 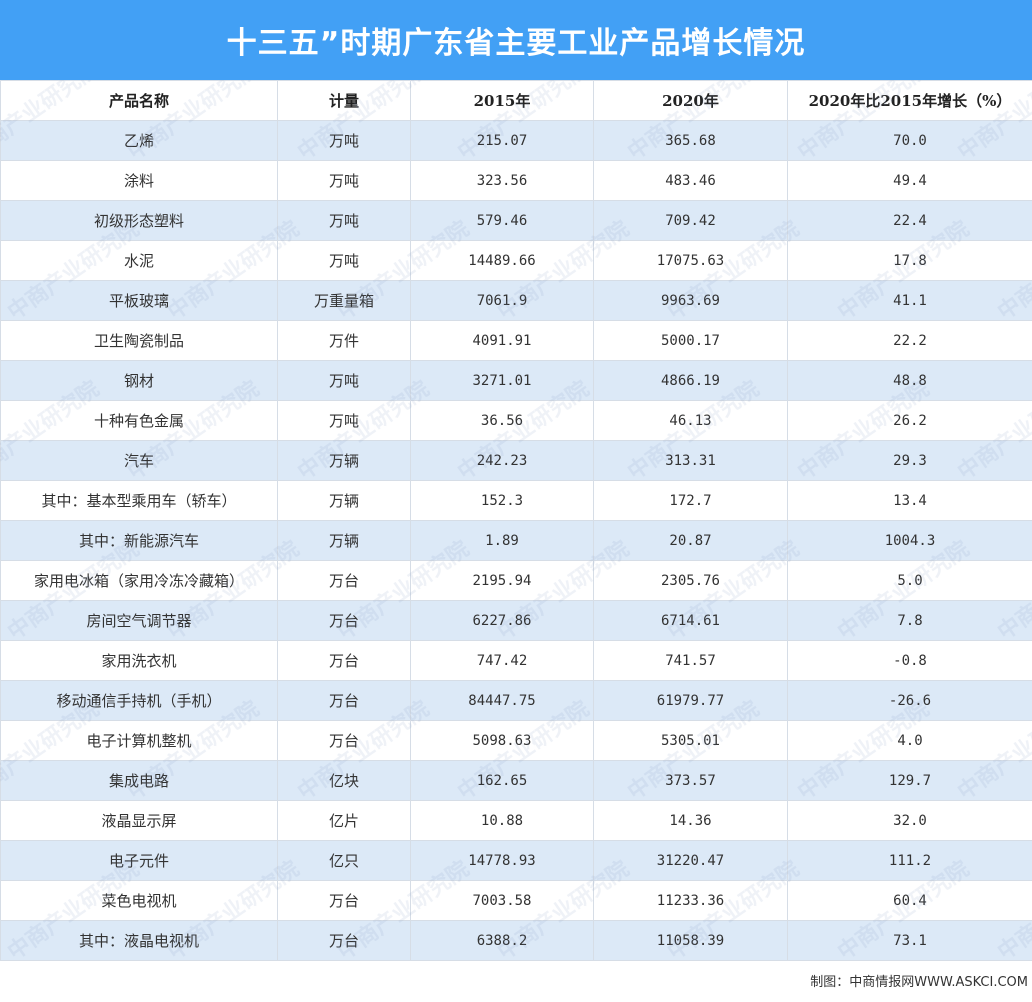 What do you see at coordinates (516, 40) in the screenshot?
I see `page-title: 十三五”时期广东省主要工业产品增长情况` at bounding box center [516, 40].